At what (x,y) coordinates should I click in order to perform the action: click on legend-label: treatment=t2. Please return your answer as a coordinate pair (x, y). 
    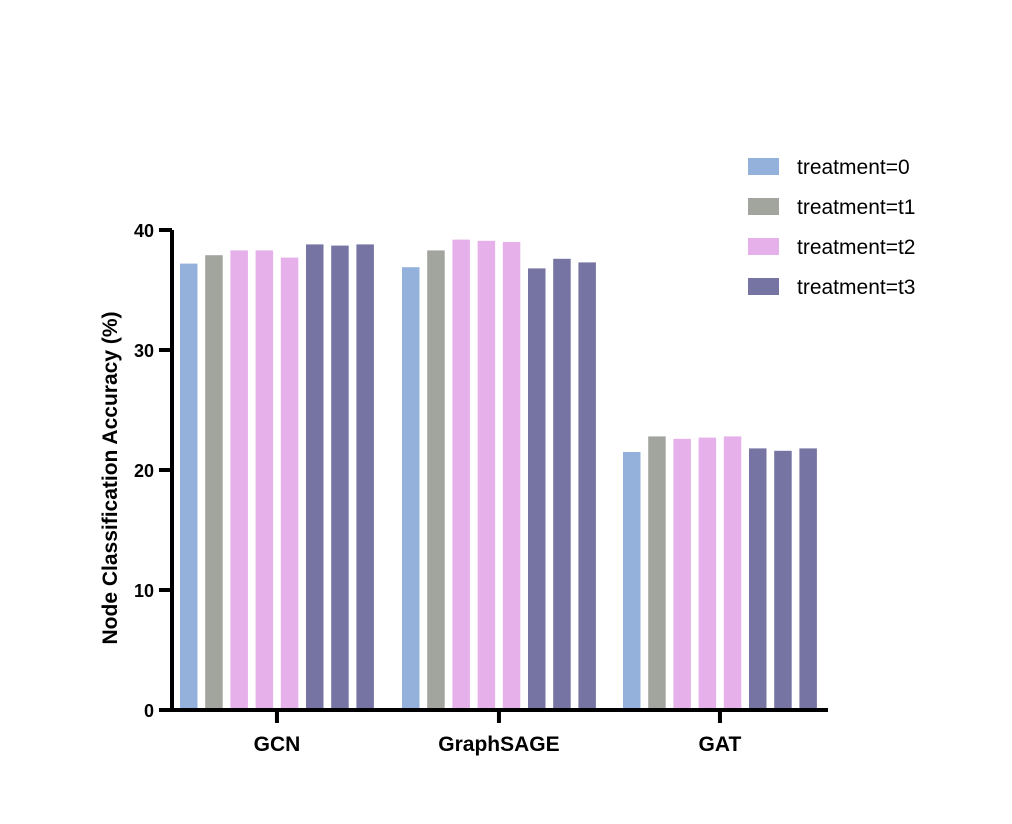
    Looking at the image, I should click on (856, 247).